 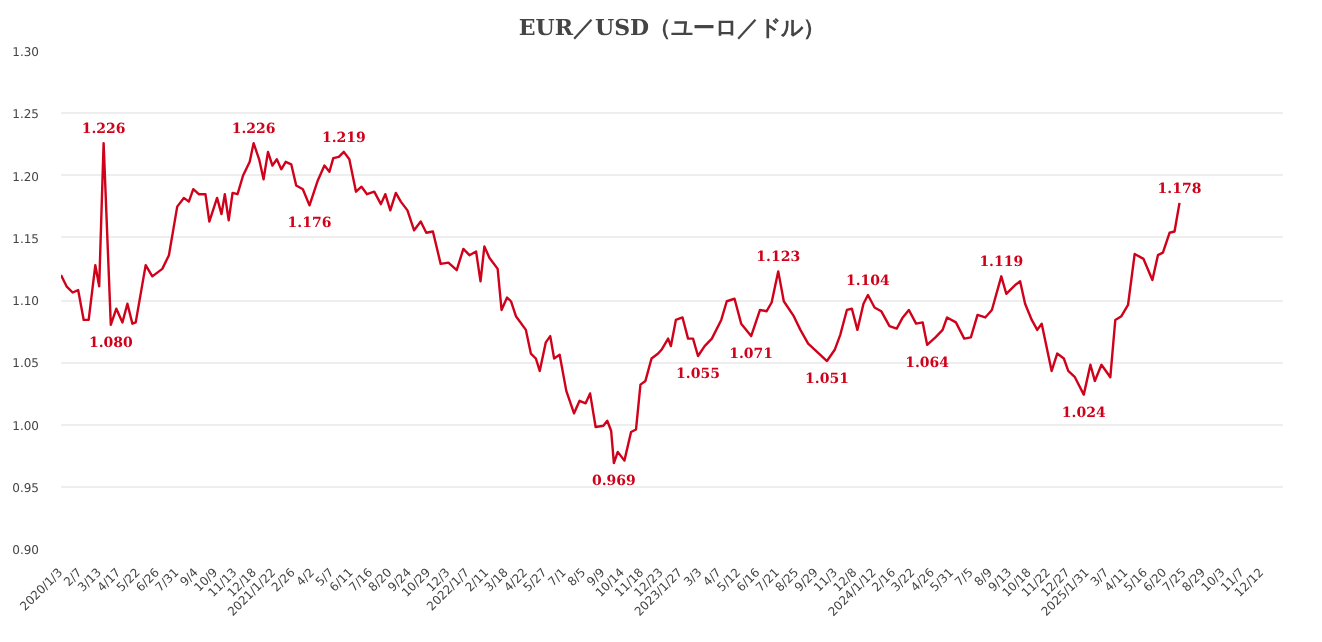 What do you see at coordinates (672, 28) in the screenshot?
I see `chart-title: EUR／USD（ユーロ／ドル）` at bounding box center [672, 28].